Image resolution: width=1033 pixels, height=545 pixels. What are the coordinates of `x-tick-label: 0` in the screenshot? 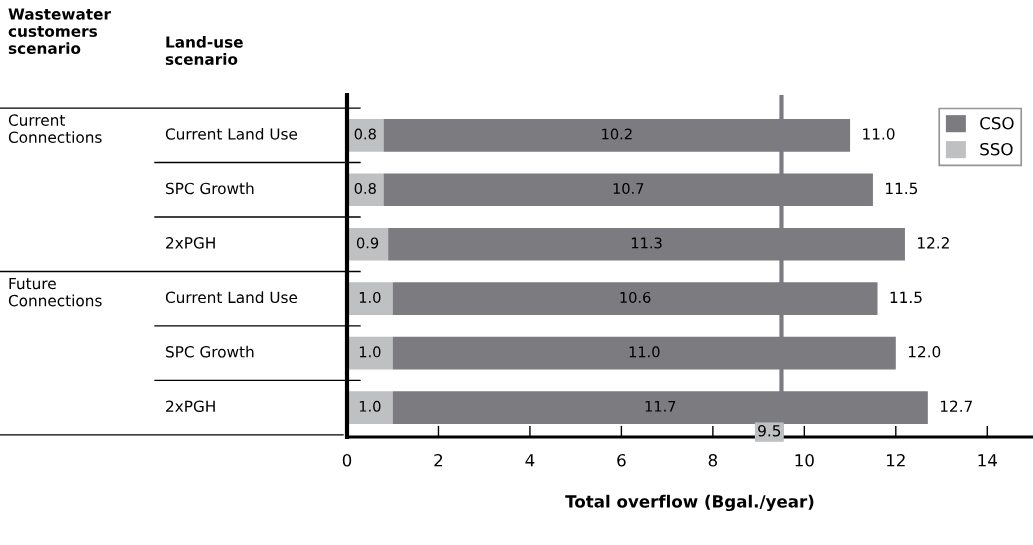 It's located at (347, 460).